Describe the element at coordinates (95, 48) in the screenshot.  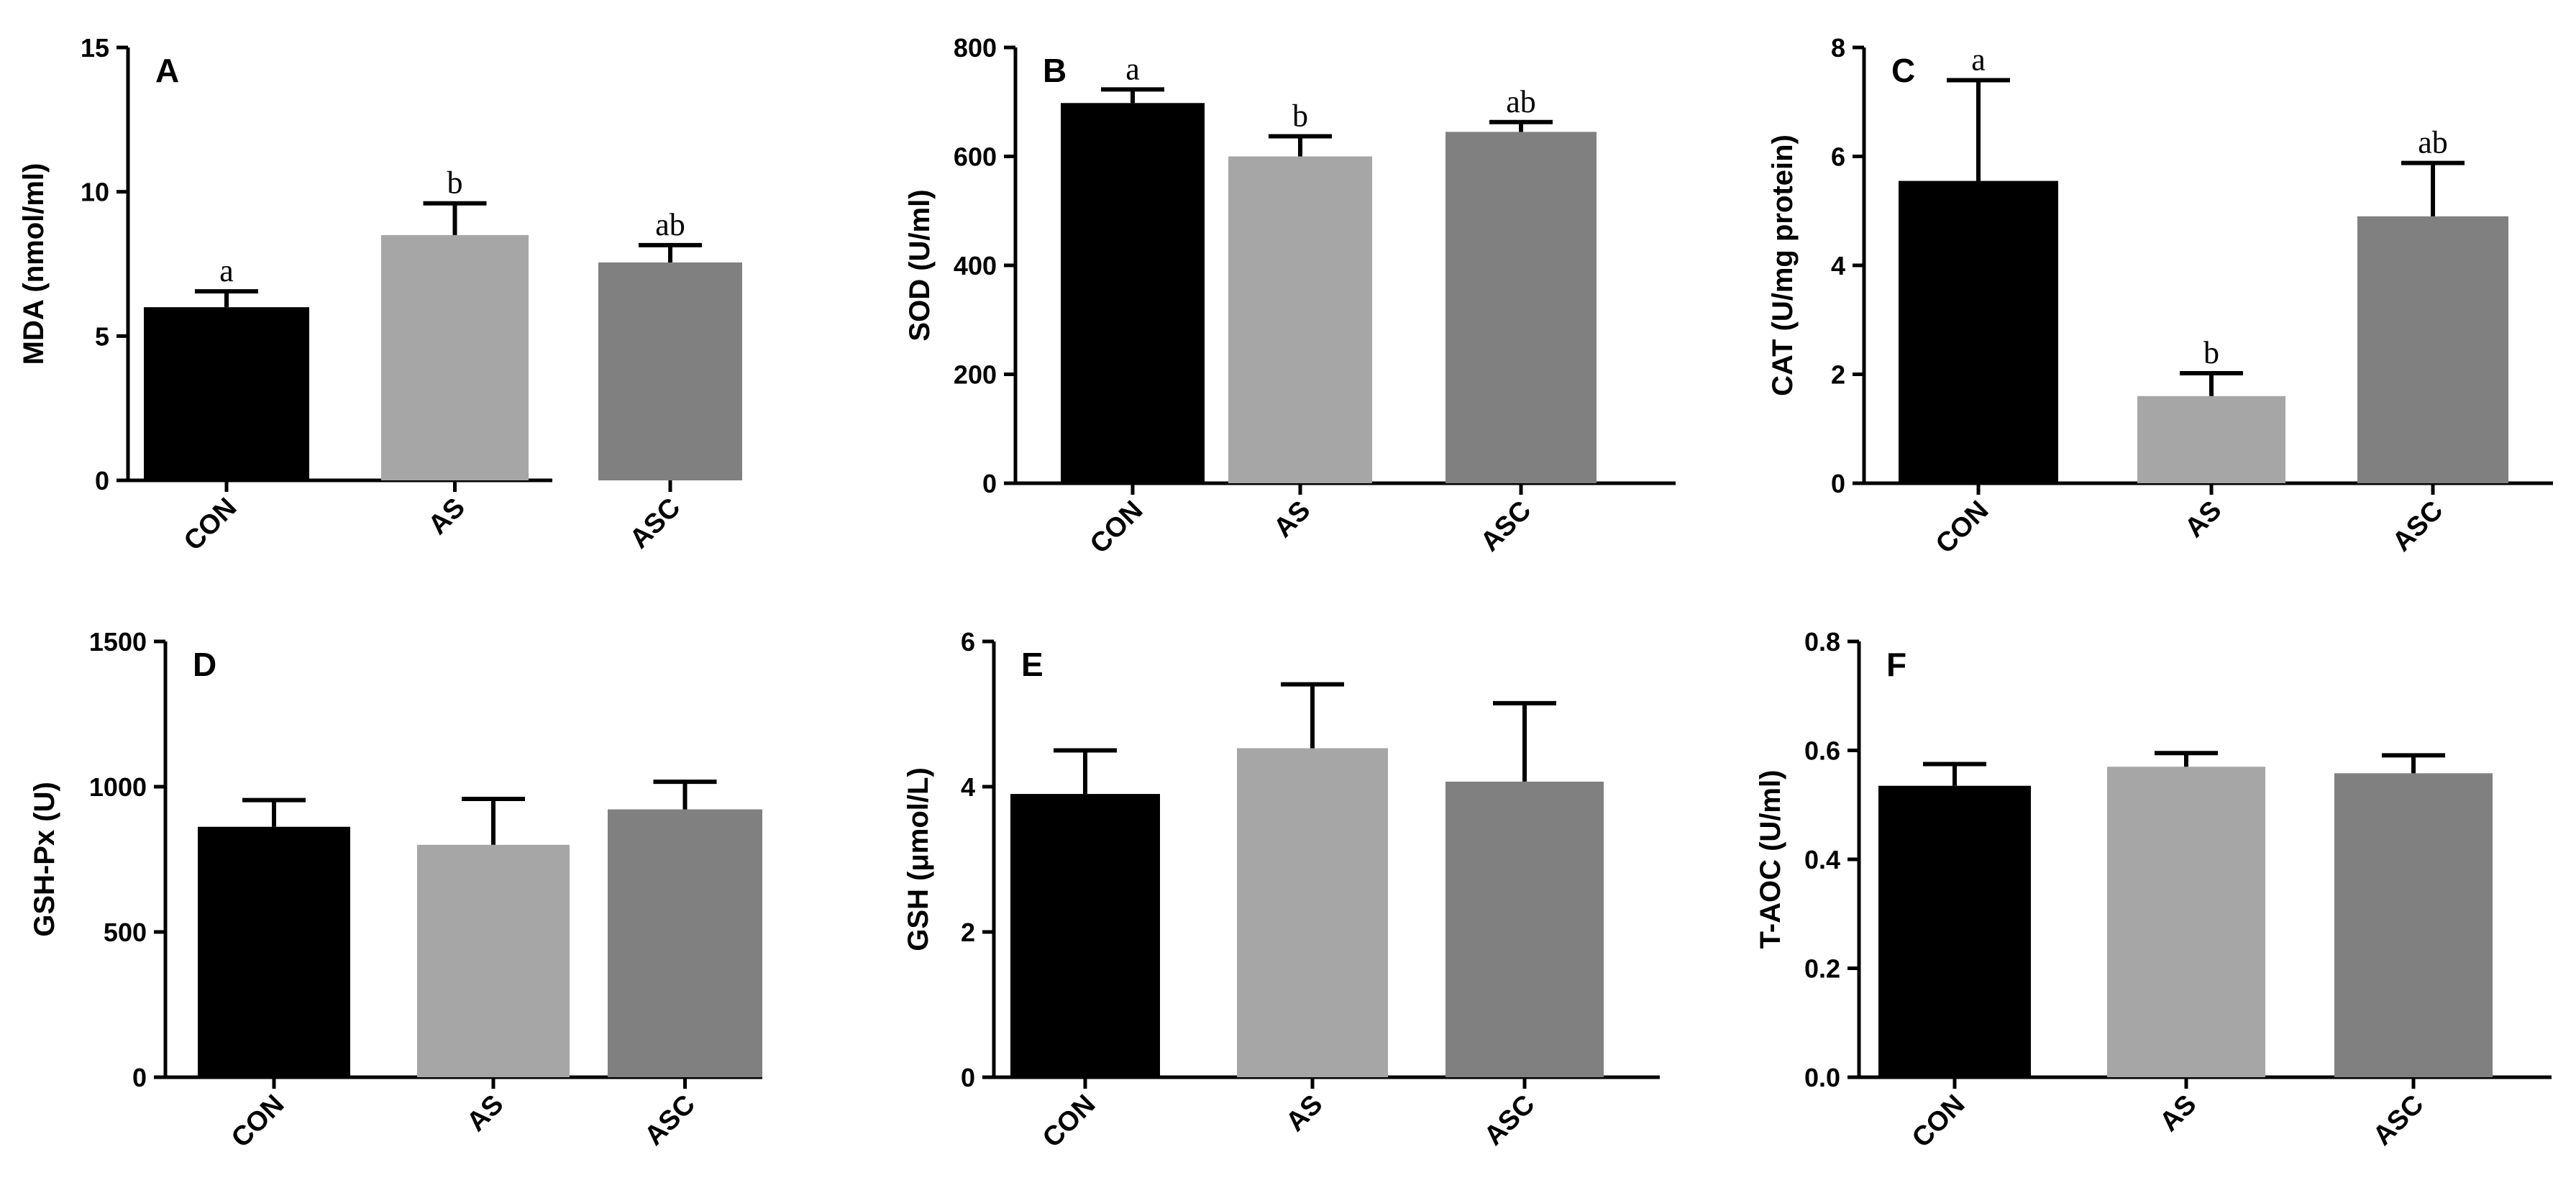
I see `panel-a-ytick-label: 15` at that location.